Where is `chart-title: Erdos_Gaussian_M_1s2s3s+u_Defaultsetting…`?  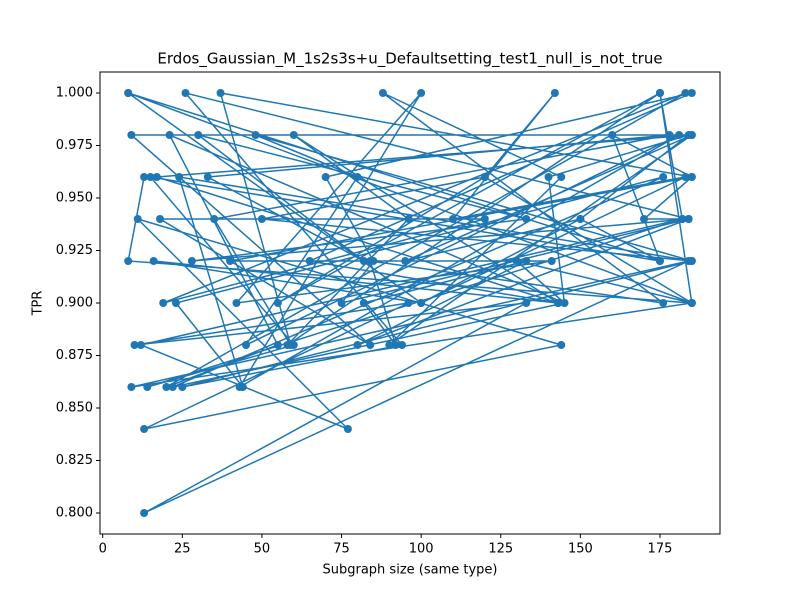
chart-title: Erdos_Gaussian_M_1s2s3s+u_Defaultsetting… is located at coordinates (409, 59).